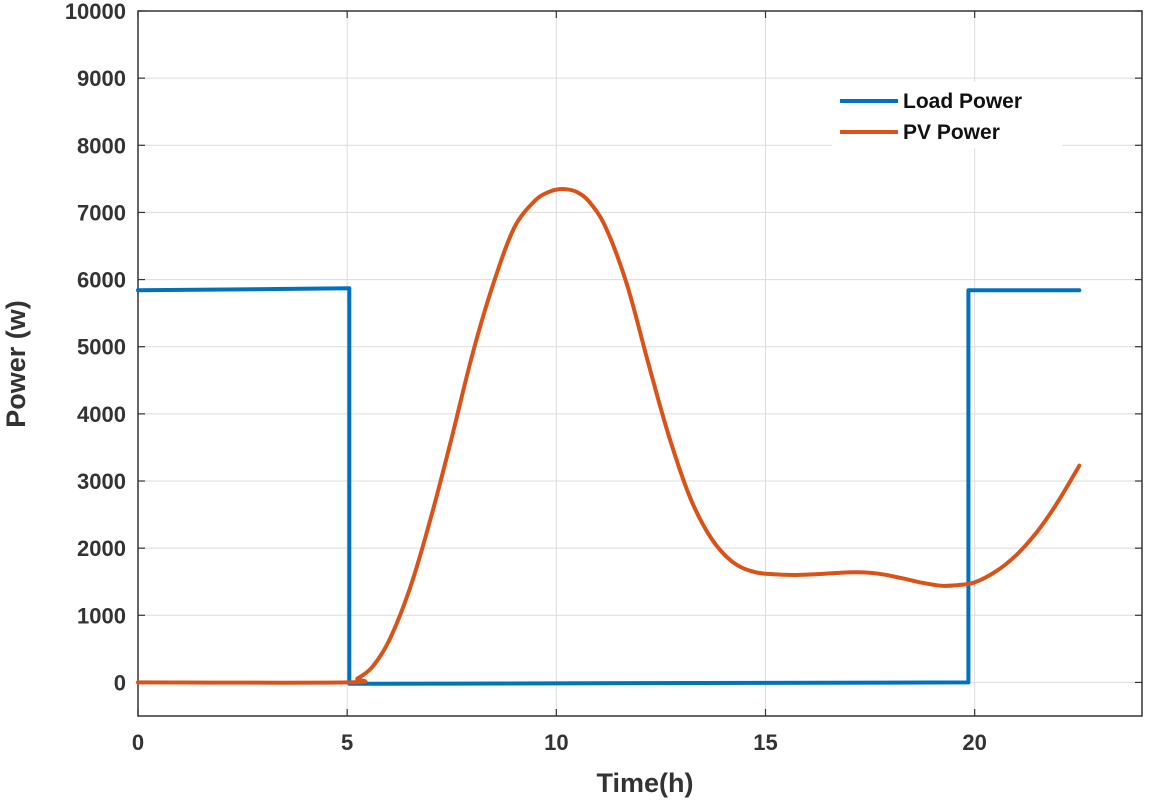 The height and width of the screenshot is (800, 1155). I want to click on x-tick-label: 10, so click(556, 742).